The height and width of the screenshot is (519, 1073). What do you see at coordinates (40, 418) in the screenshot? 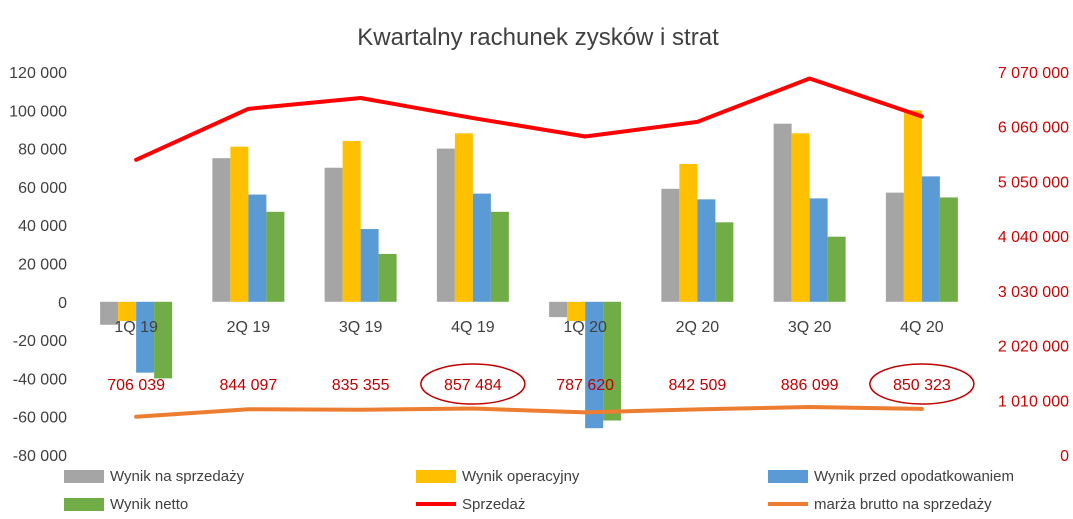
I see `left-tick-label: -60 000` at bounding box center [40, 418].